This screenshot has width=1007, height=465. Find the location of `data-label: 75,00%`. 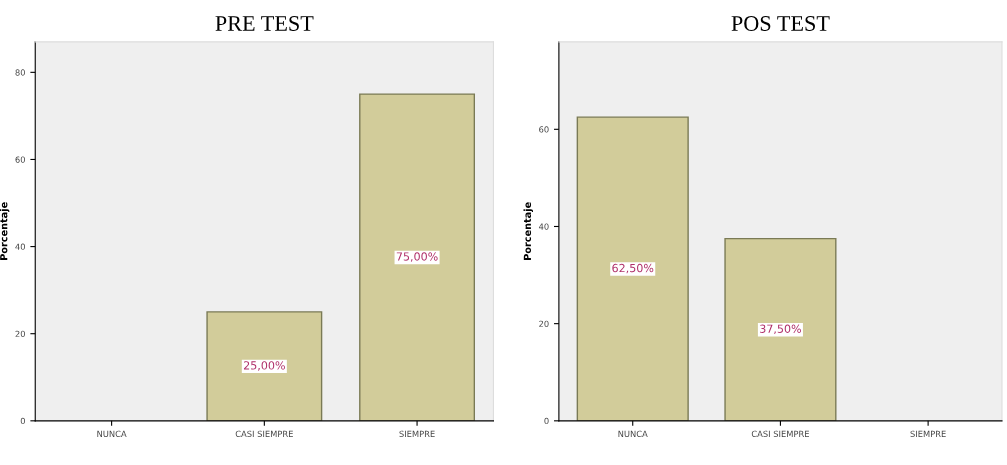

data-label: 75,00% is located at coordinates (417, 257).